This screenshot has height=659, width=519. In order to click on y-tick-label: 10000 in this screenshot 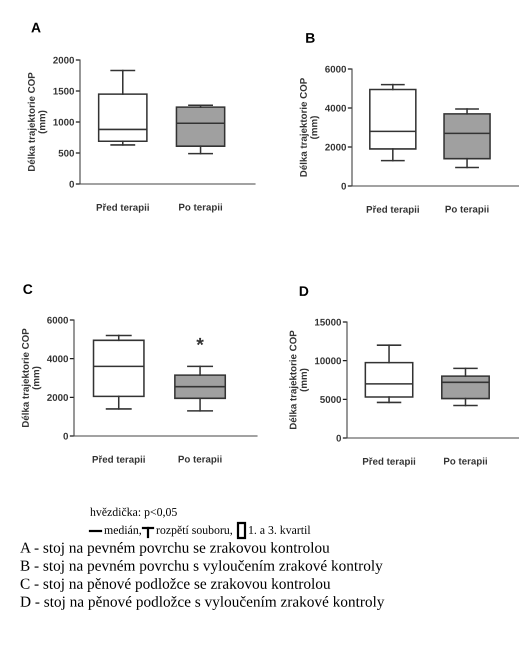, I will do `click(328, 360)`.